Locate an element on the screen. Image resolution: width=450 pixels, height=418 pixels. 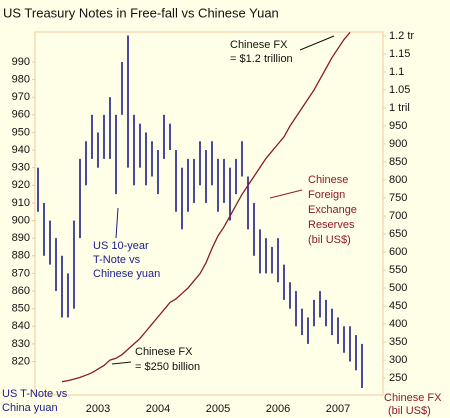
y2-tick-label: 450 is located at coordinates (398, 306).